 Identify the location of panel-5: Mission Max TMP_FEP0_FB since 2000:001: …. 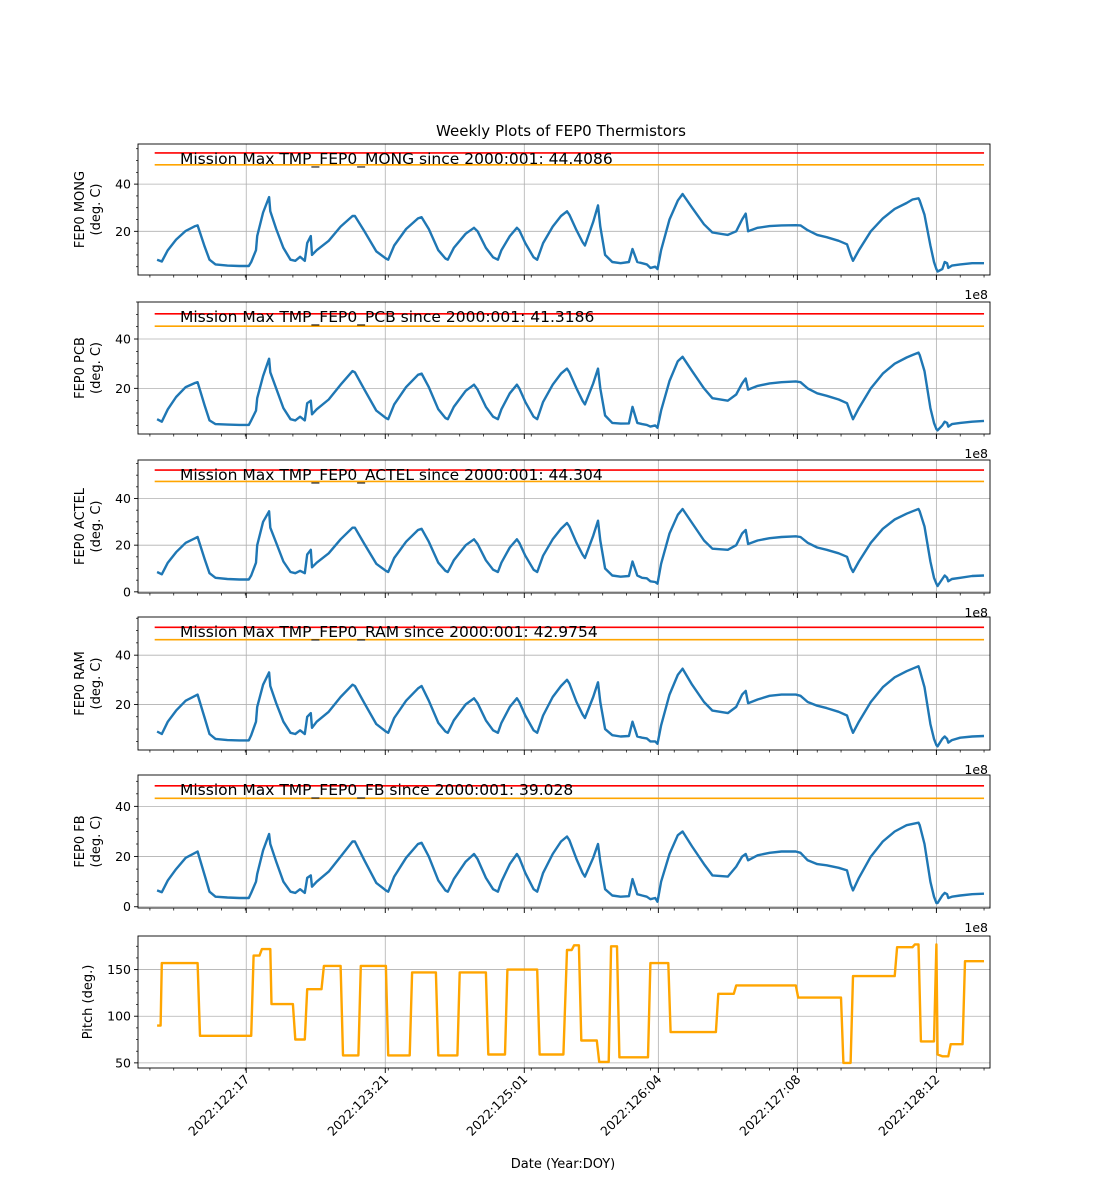
(532, 854).